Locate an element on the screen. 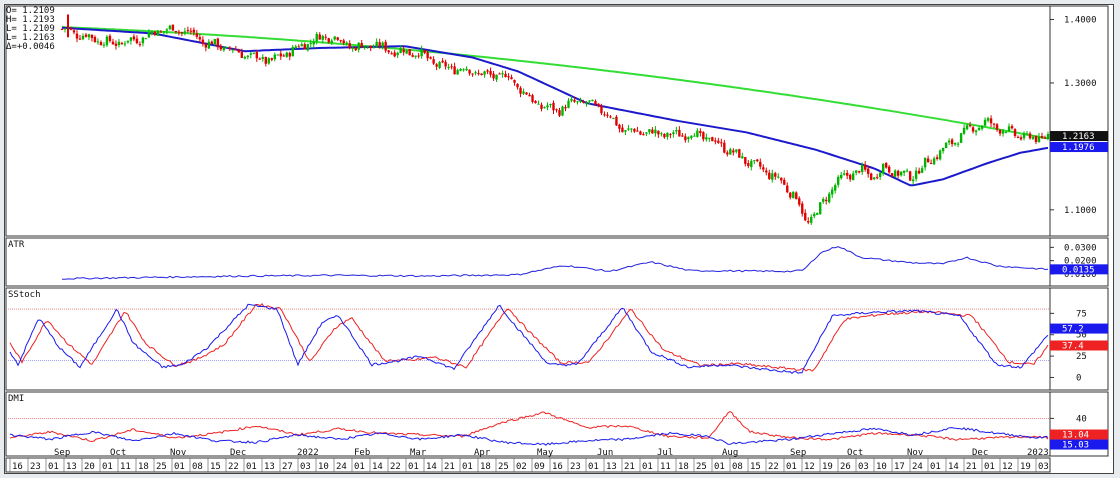 This screenshot has width=1120, height=478. price-ytick-label: 1.3000 is located at coordinates (1080, 84).